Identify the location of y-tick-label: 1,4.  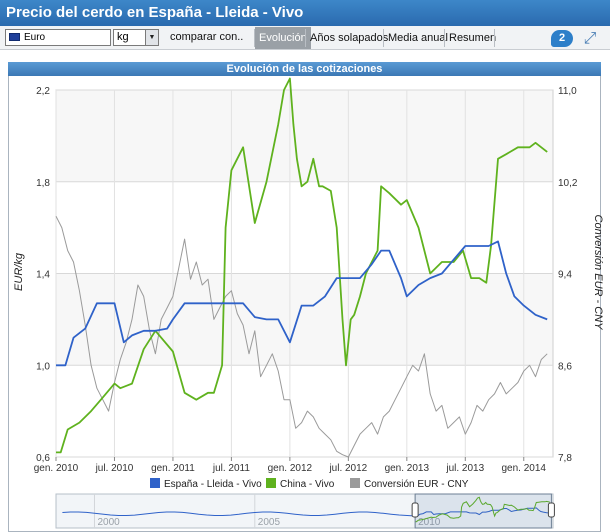
(43, 275).